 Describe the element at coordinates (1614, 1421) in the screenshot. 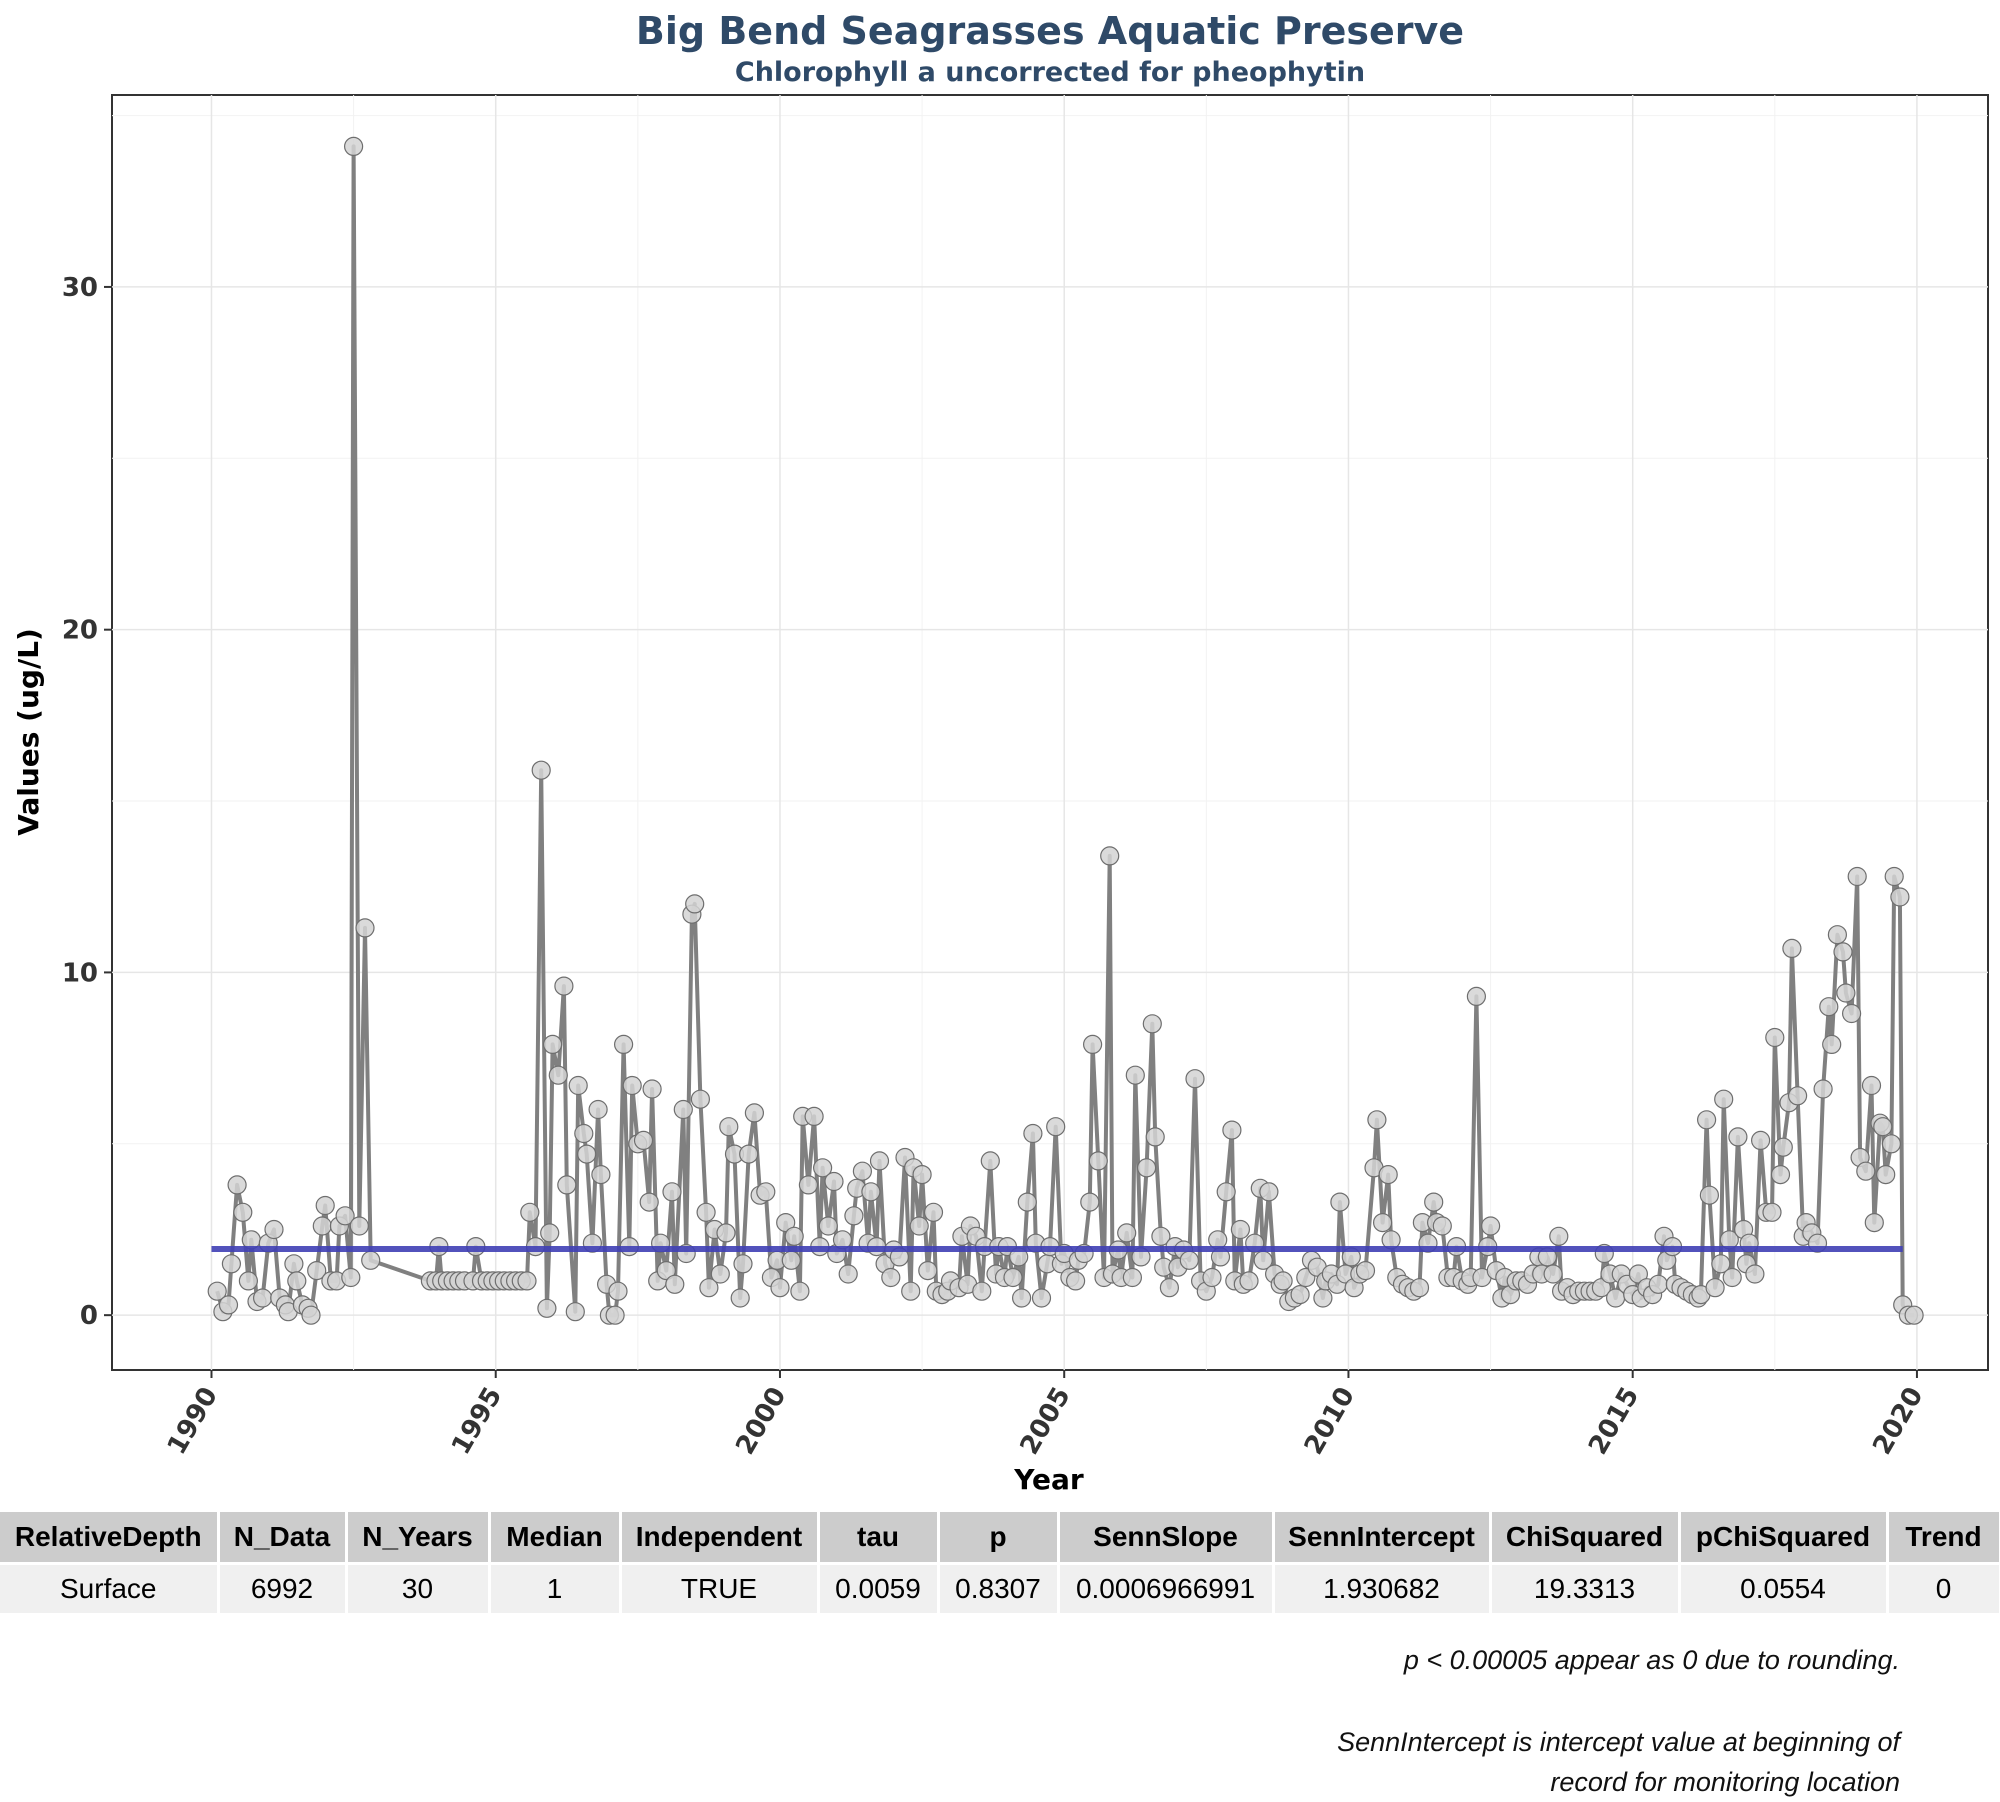

I see `x-tick-label: 2015` at that location.